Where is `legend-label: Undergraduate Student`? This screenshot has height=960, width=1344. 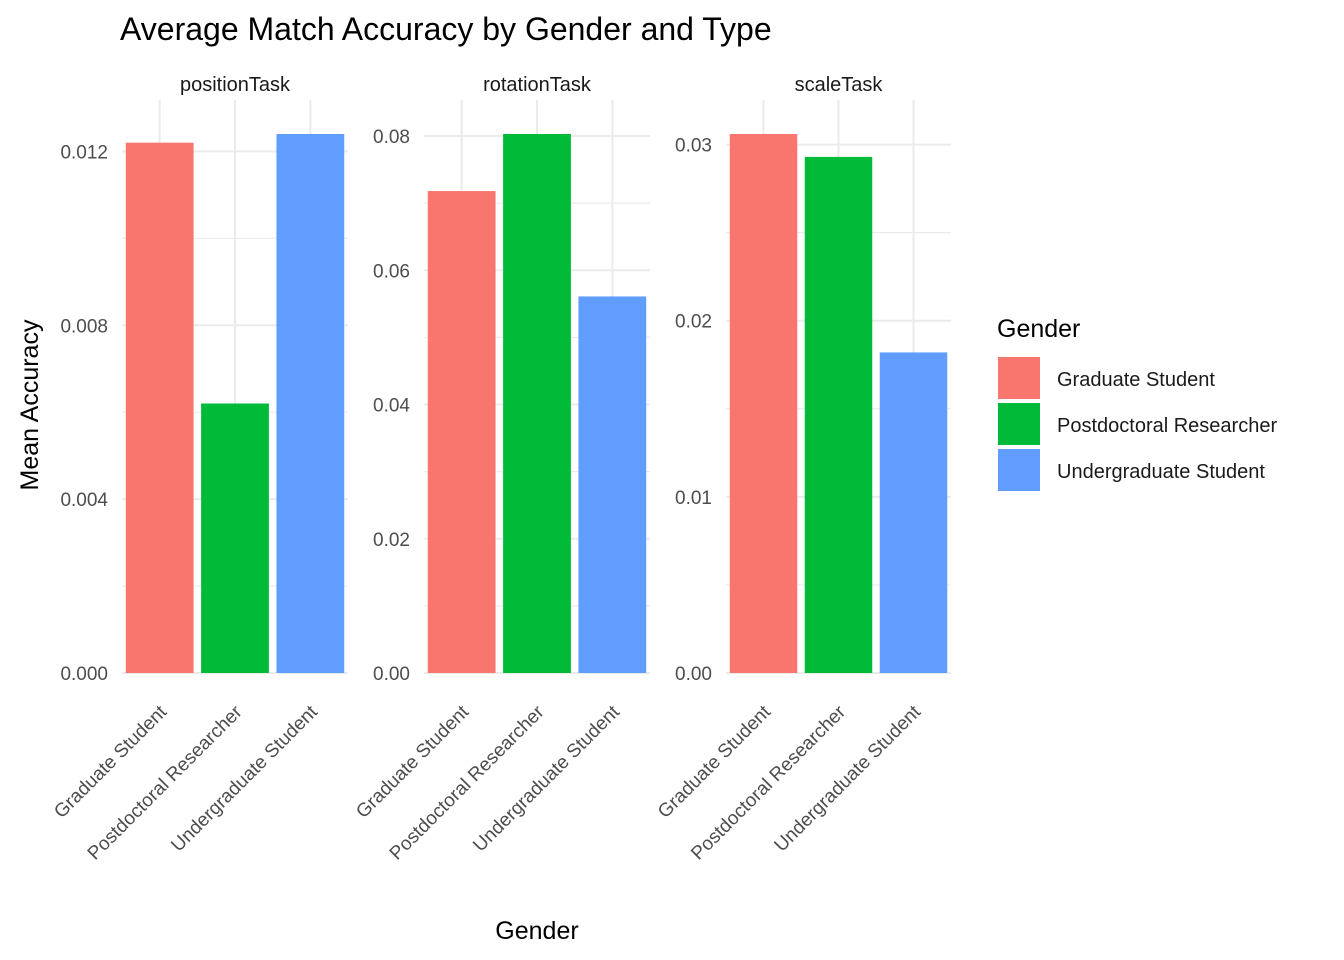
legend-label: Undergraduate Student is located at coordinates (1161, 472).